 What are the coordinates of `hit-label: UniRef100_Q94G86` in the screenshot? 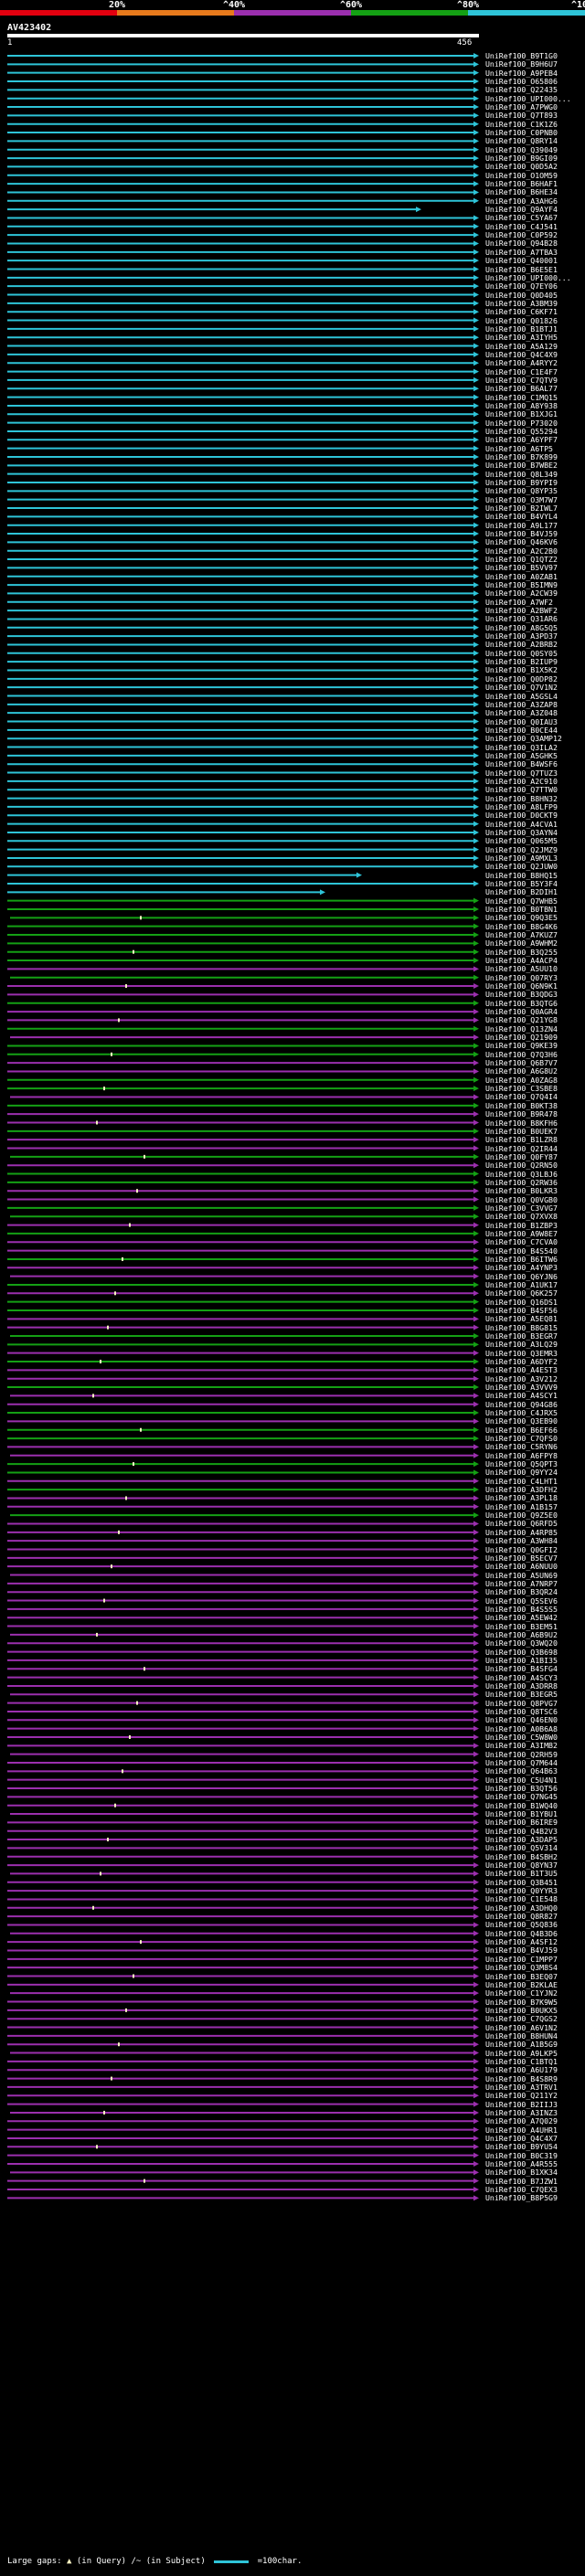 It's located at (521, 1404).